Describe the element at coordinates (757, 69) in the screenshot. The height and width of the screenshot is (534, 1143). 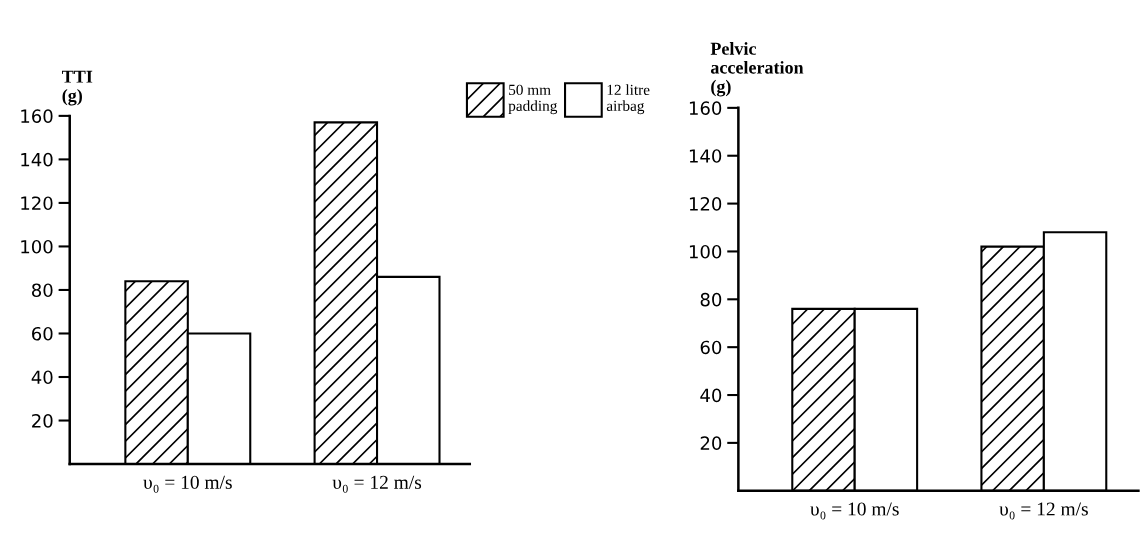
I see `y-axis-title: Pelvic acceleration (g)` at that location.